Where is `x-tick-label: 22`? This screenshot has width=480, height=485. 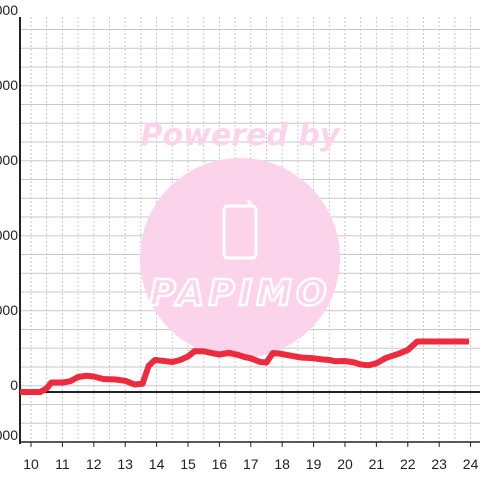
x-tick-label: 22 is located at coordinates (408, 464).